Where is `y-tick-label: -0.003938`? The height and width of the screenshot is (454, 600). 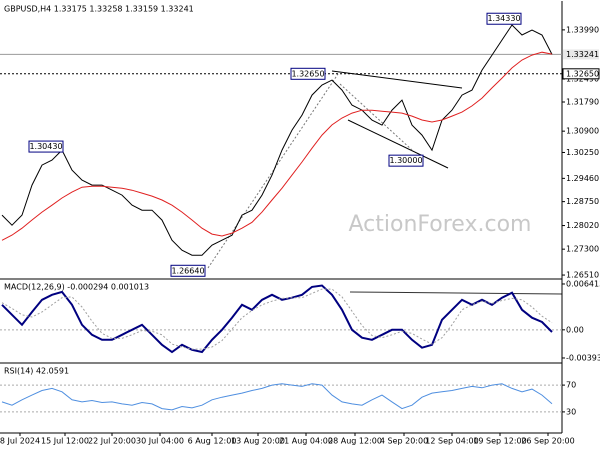 y-tick-label: -0.003938 is located at coordinates (583, 357).